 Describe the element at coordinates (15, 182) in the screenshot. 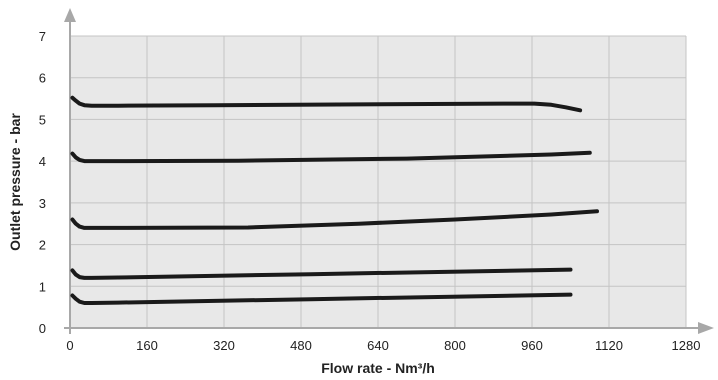

I see `y-axis-title: Outlet pressure - bar` at that location.